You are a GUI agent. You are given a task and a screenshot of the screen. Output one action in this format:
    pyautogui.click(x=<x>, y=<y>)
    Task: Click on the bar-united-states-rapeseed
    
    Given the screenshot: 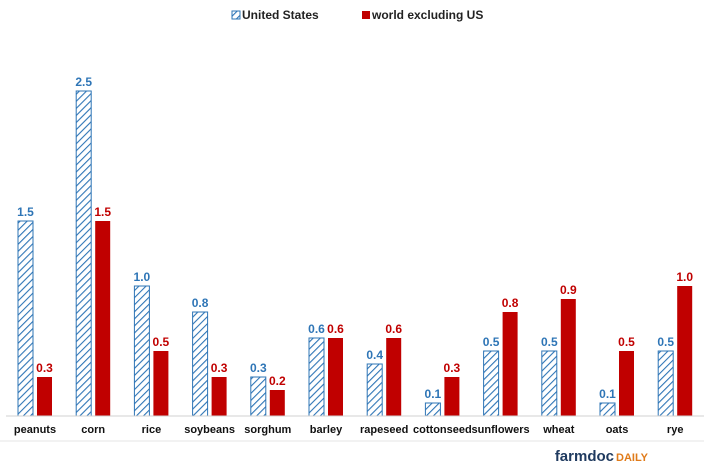 What is the action you would take?
    pyautogui.click(x=374, y=390)
    